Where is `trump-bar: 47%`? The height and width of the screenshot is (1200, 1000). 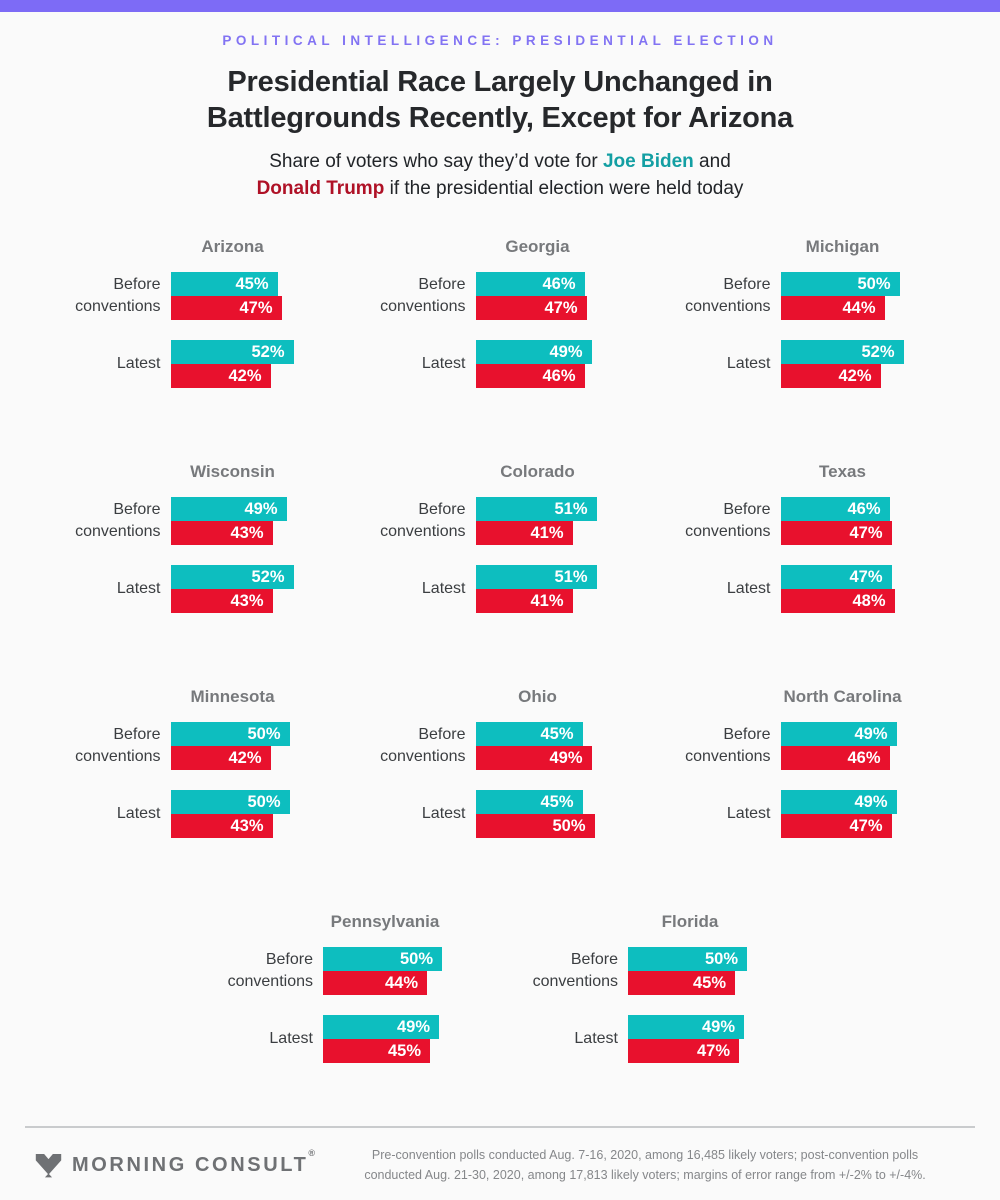 trump-bar: 47% is located at coordinates (226, 308).